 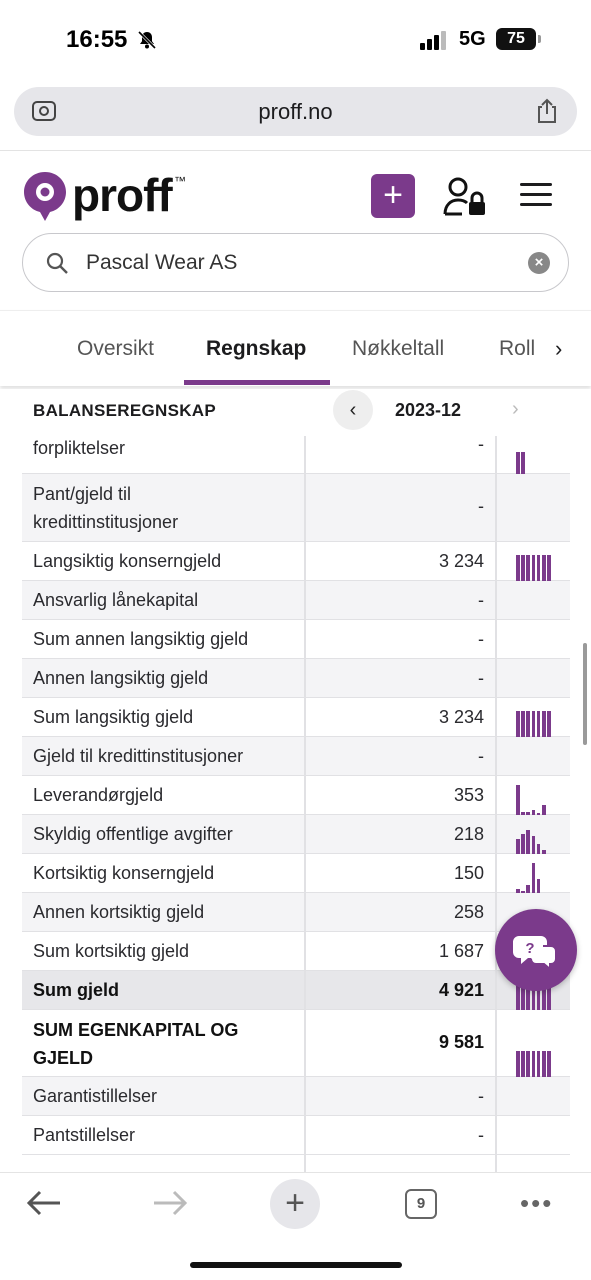 What do you see at coordinates (76, 990) in the screenshot?
I see `row-label: Sum gjeld` at bounding box center [76, 990].